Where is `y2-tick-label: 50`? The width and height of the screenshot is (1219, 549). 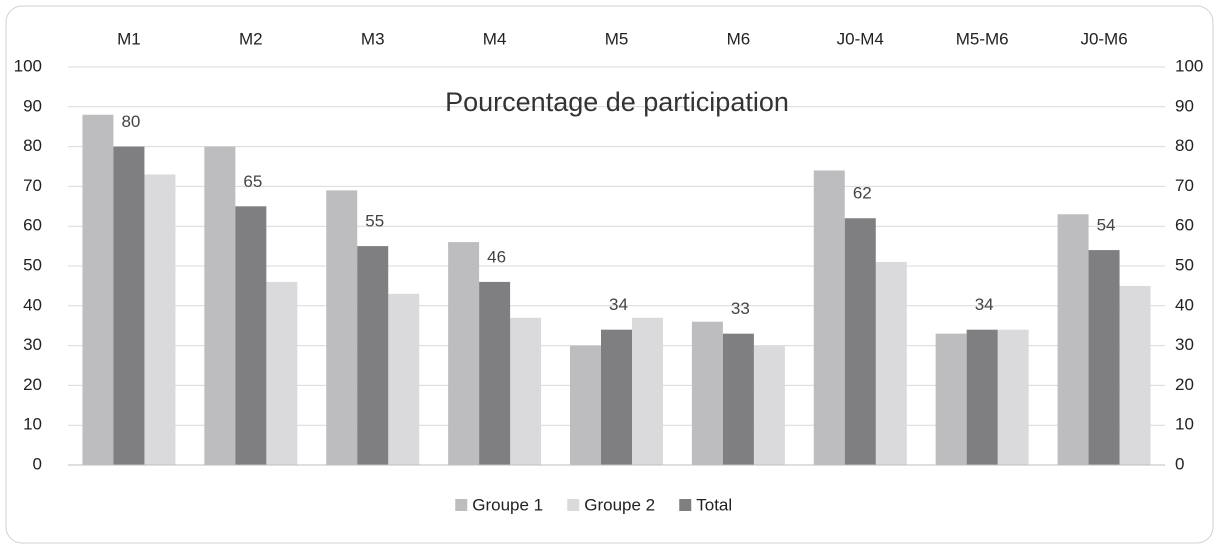
y2-tick-label: 50 is located at coordinates (1184, 264).